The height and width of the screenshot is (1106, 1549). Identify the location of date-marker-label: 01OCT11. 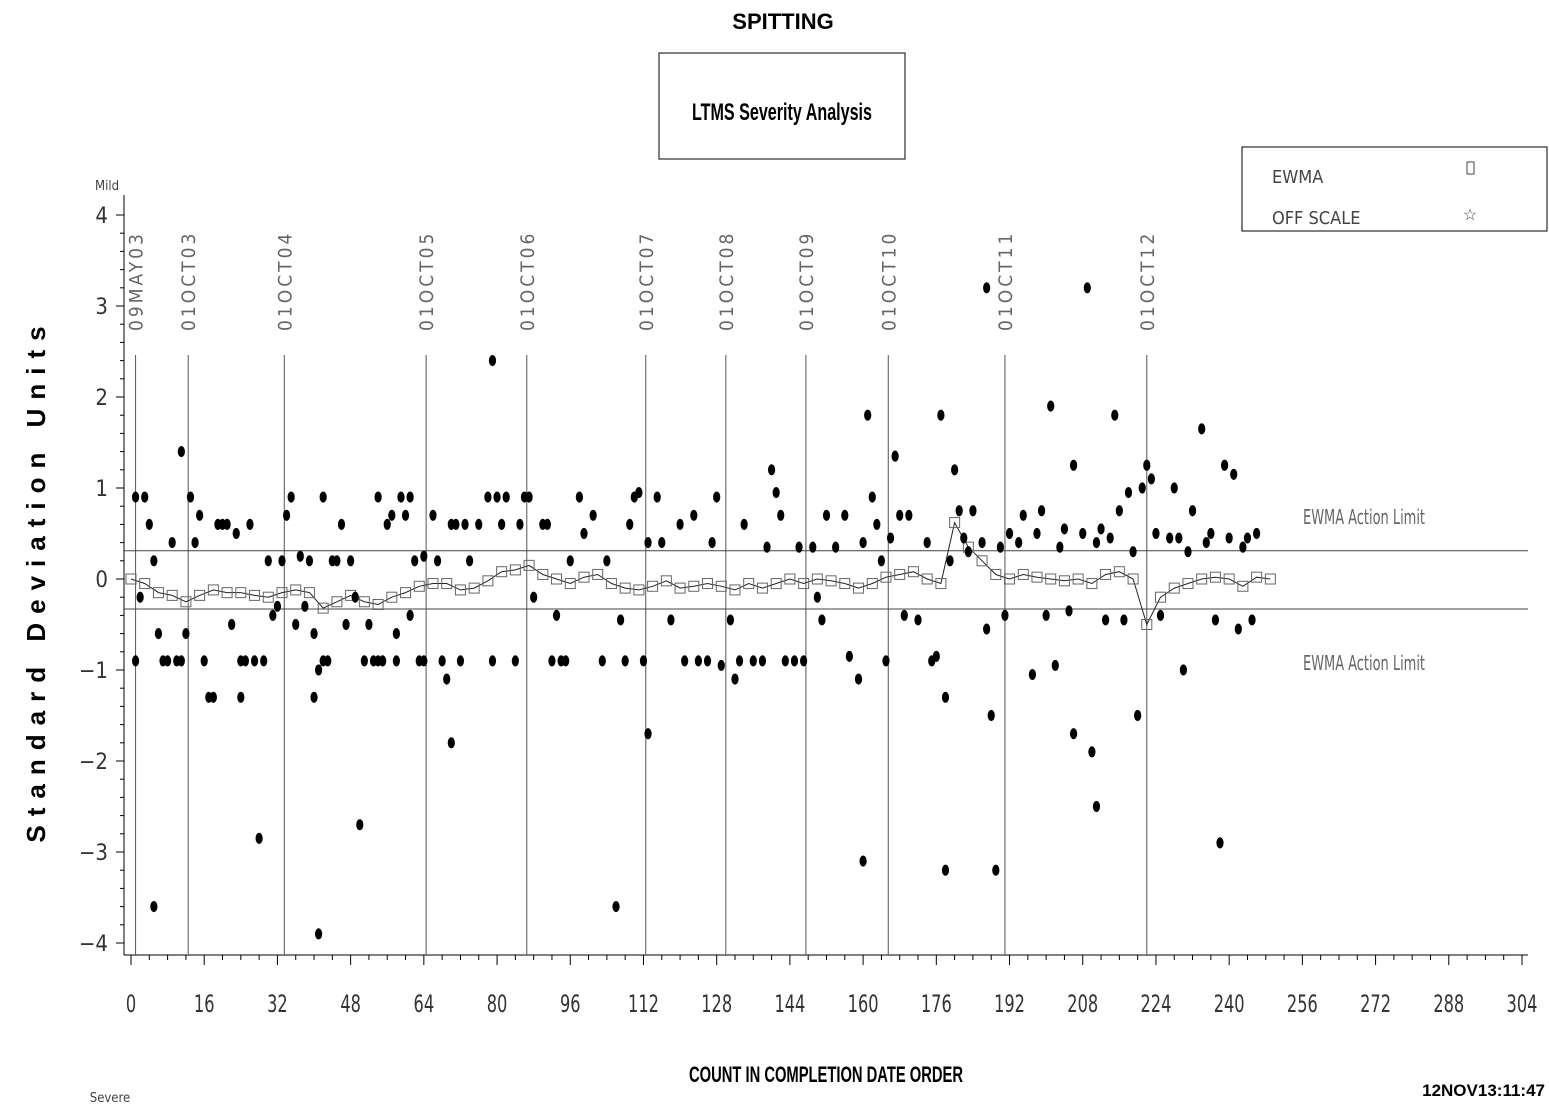
(1006, 281).